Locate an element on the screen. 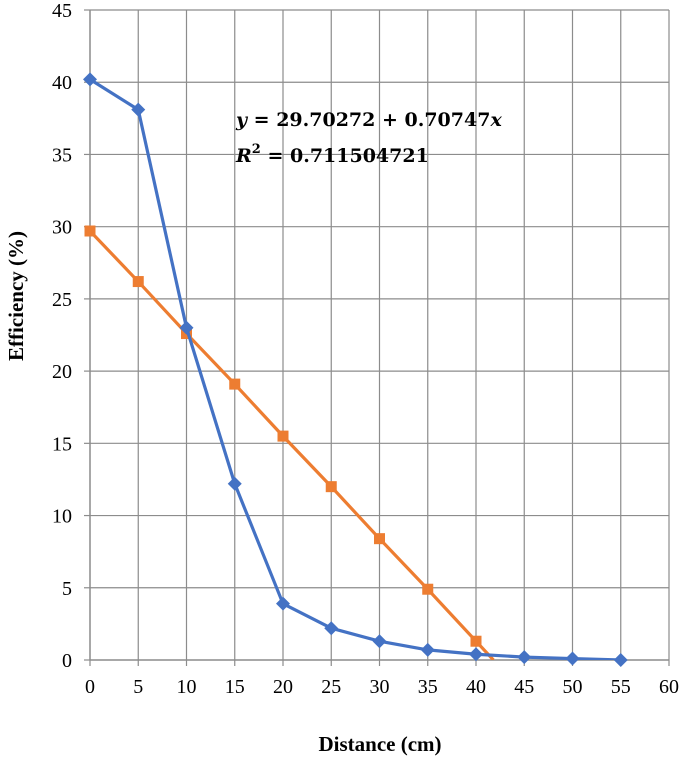  x-tick-labels: 0 5 10 15 20 25 30 35 40 45 50 55 60 is located at coordinates (382, 687).